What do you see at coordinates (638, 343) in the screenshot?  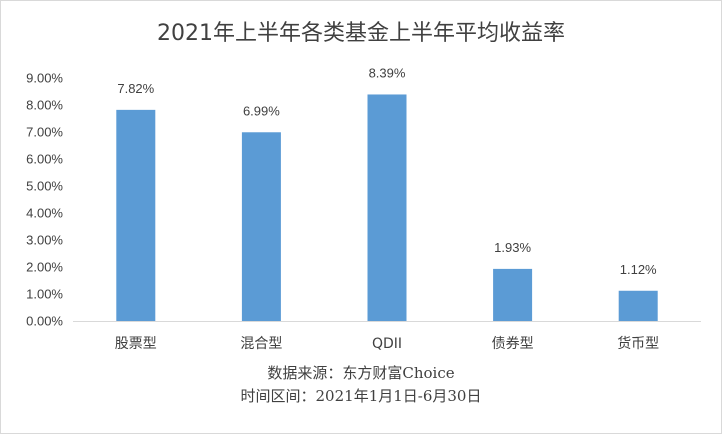 I see `x-tick-label: 货币型` at bounding box center [638, 343].